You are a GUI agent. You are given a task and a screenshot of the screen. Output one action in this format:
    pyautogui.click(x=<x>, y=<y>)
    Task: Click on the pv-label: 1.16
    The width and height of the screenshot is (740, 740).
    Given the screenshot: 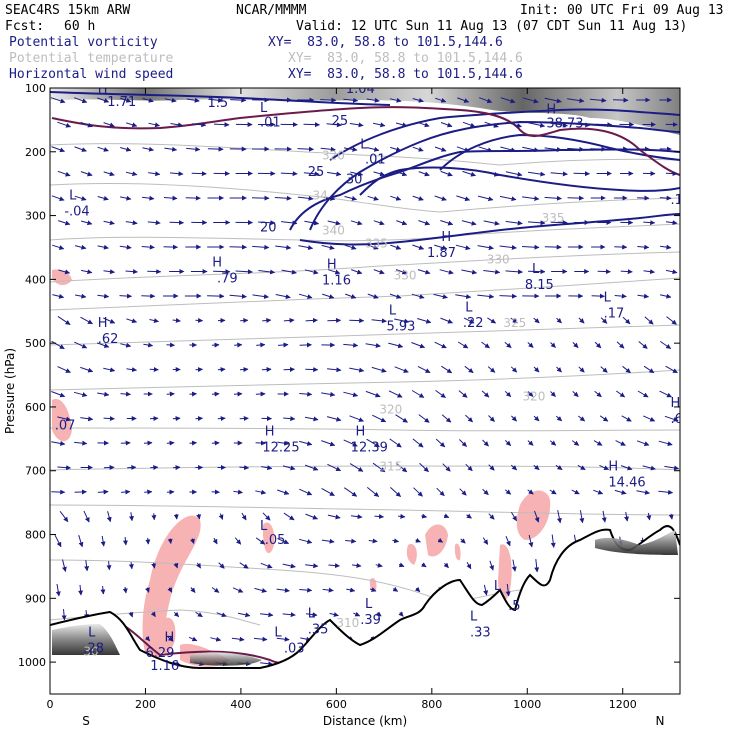 What is the action you would take?
    pyautogui.click(x=336, y=280)
    